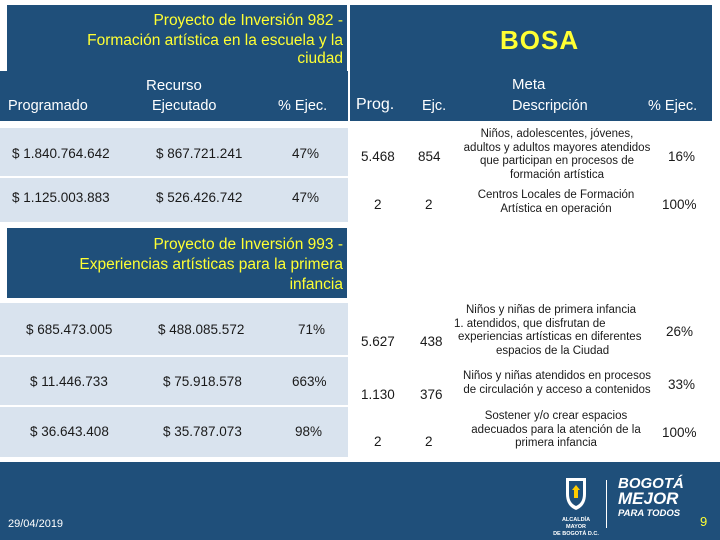 The width and height of the screenshot is (720, 540). I want to click on desc-line: Centros Locales de Formación, so click(556, 195).